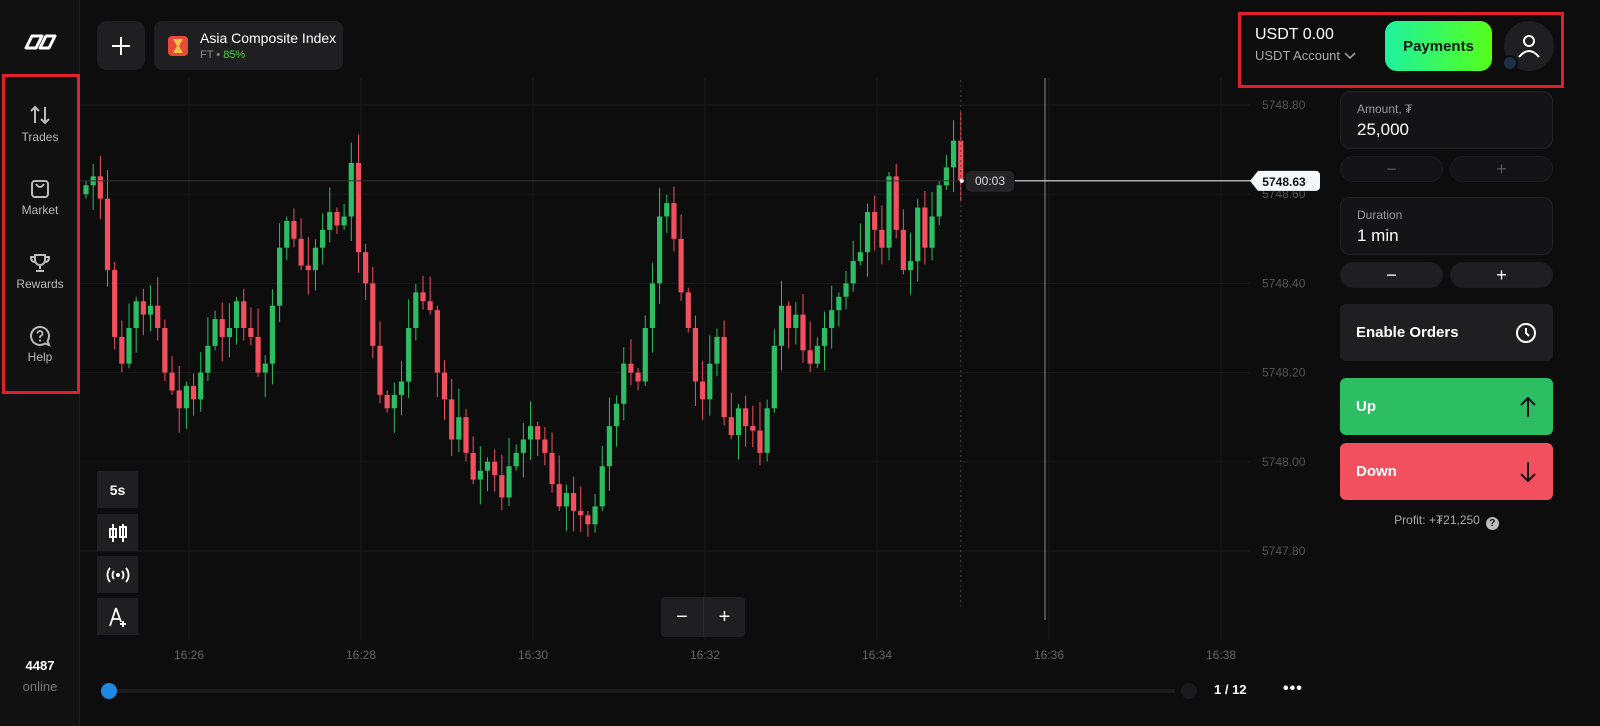 The image size is (1600, 726). Describe the element at coordinates (1385, 109) in the screenshot. I see `amount-label: Amount, ₮` at that location.